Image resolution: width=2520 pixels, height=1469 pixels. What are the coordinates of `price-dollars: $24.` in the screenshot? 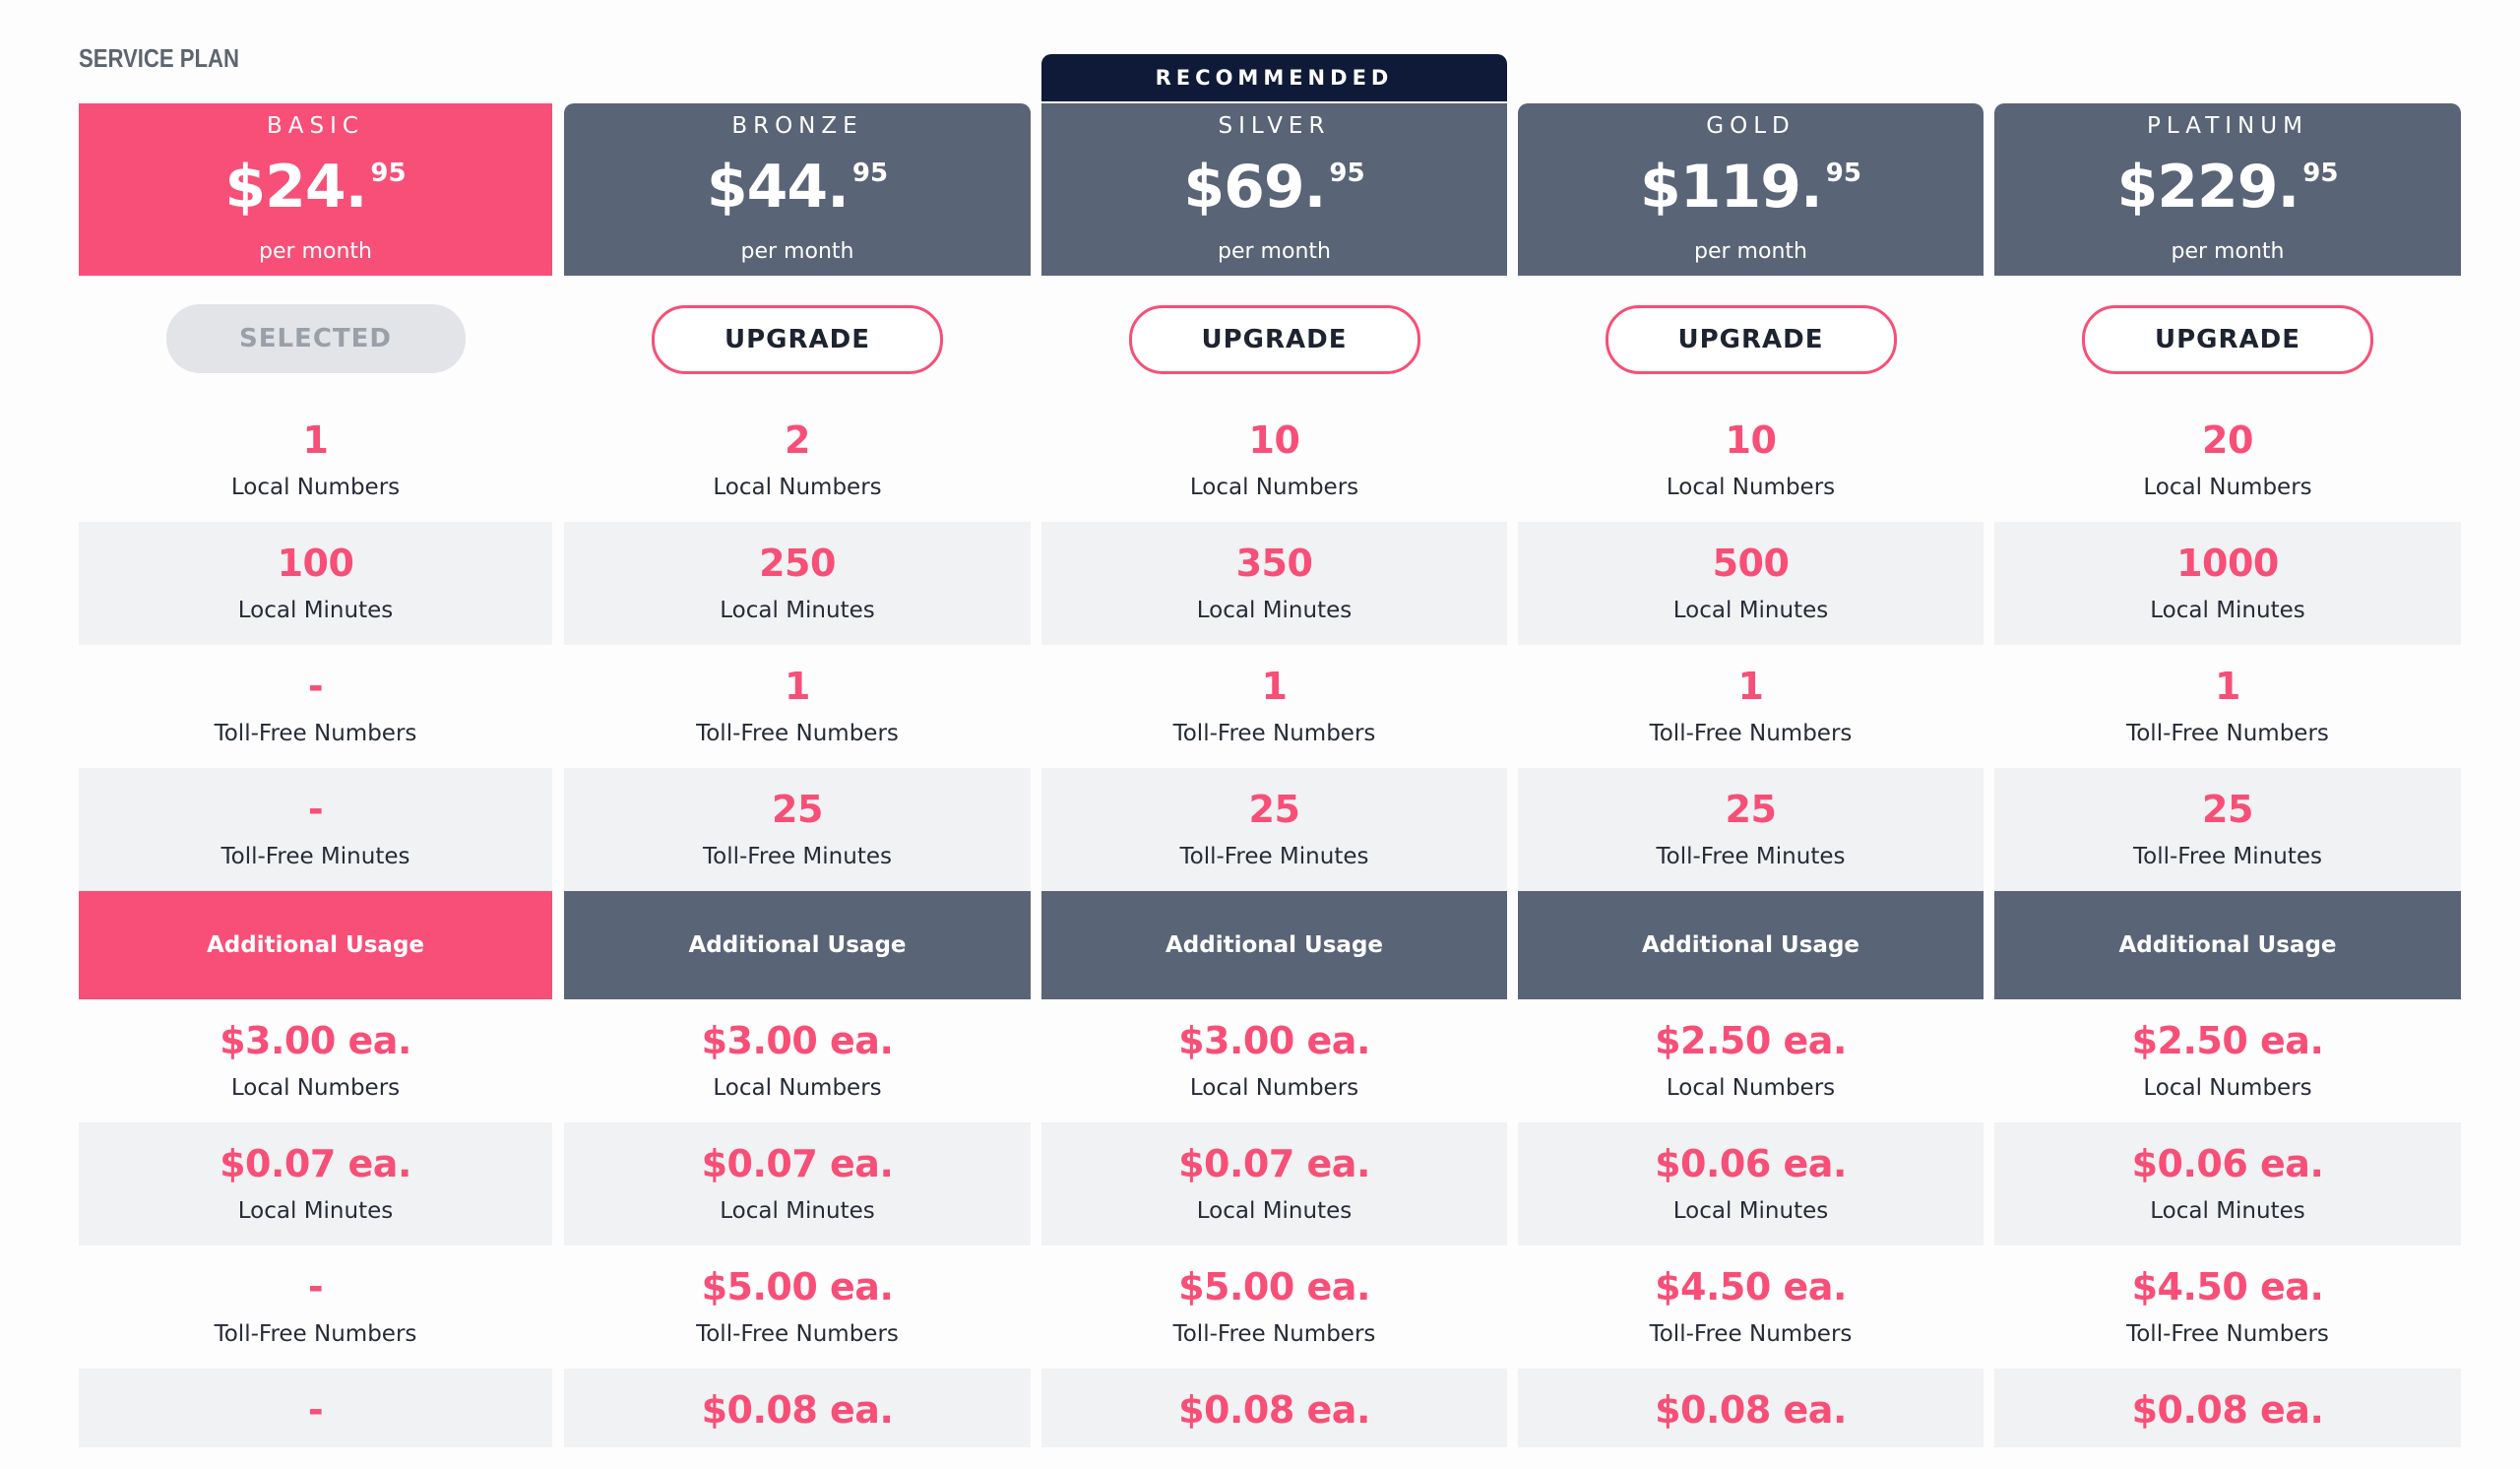 It's located at (295, 188).